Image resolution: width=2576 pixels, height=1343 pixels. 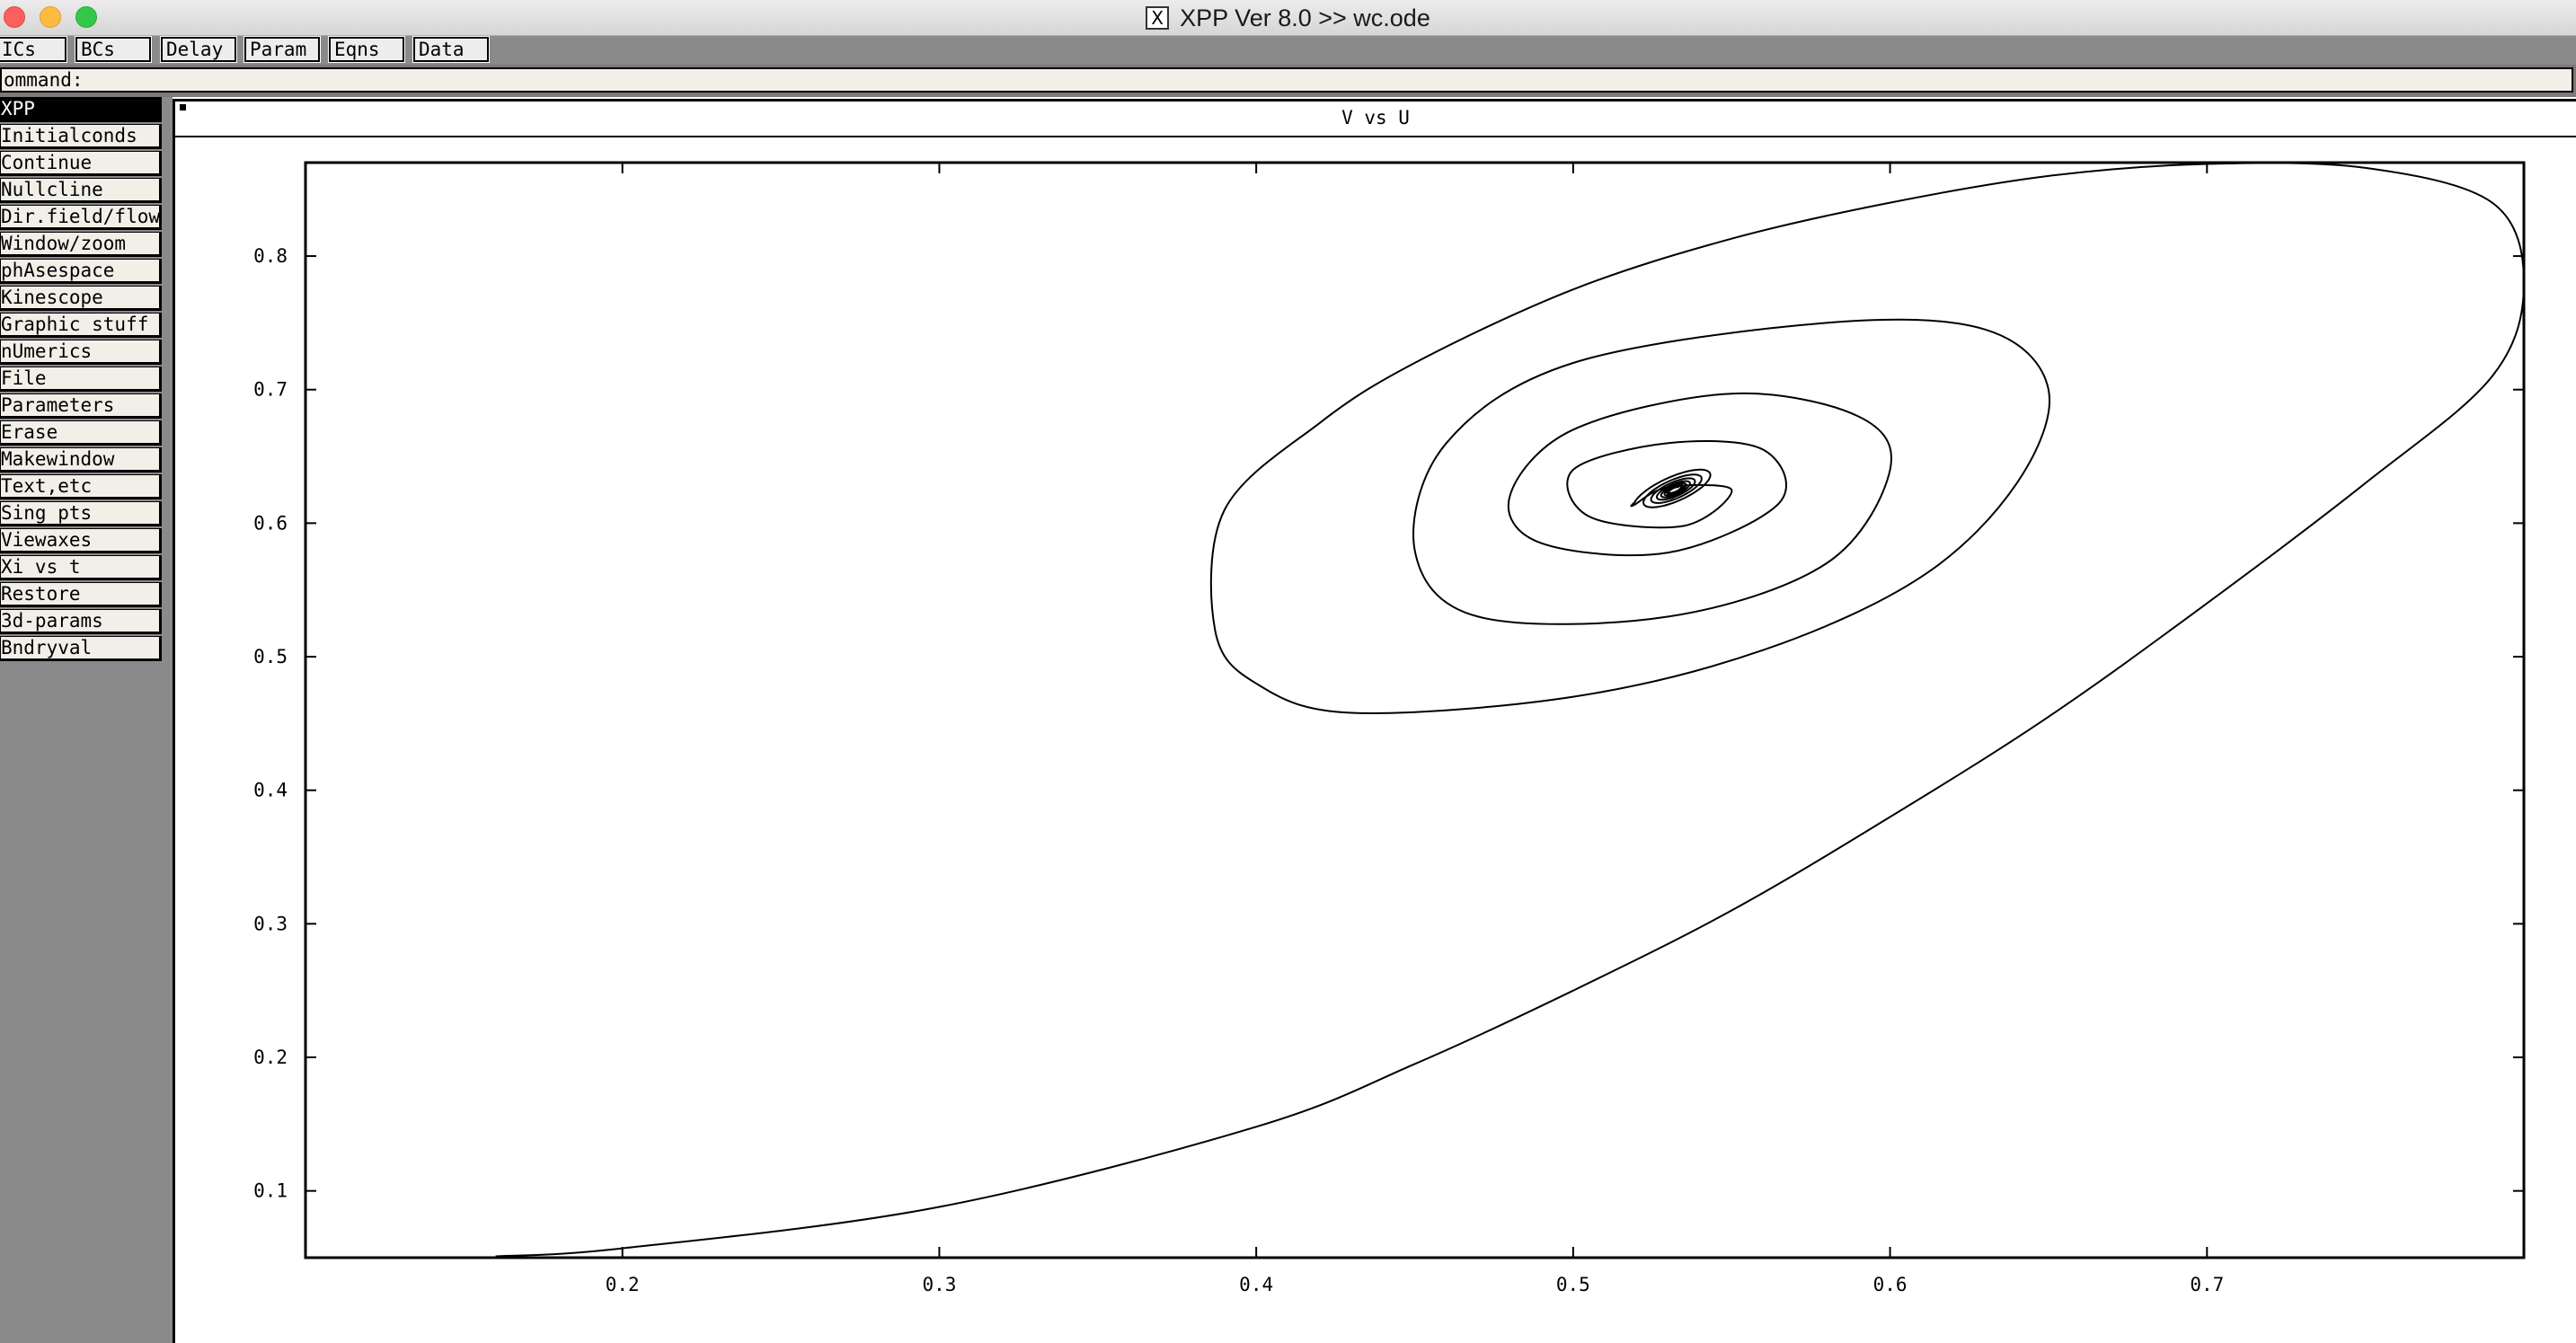 I want to click on menu-item-dir-field-flow: Dir.field/flow, so click(x=81, y=217).